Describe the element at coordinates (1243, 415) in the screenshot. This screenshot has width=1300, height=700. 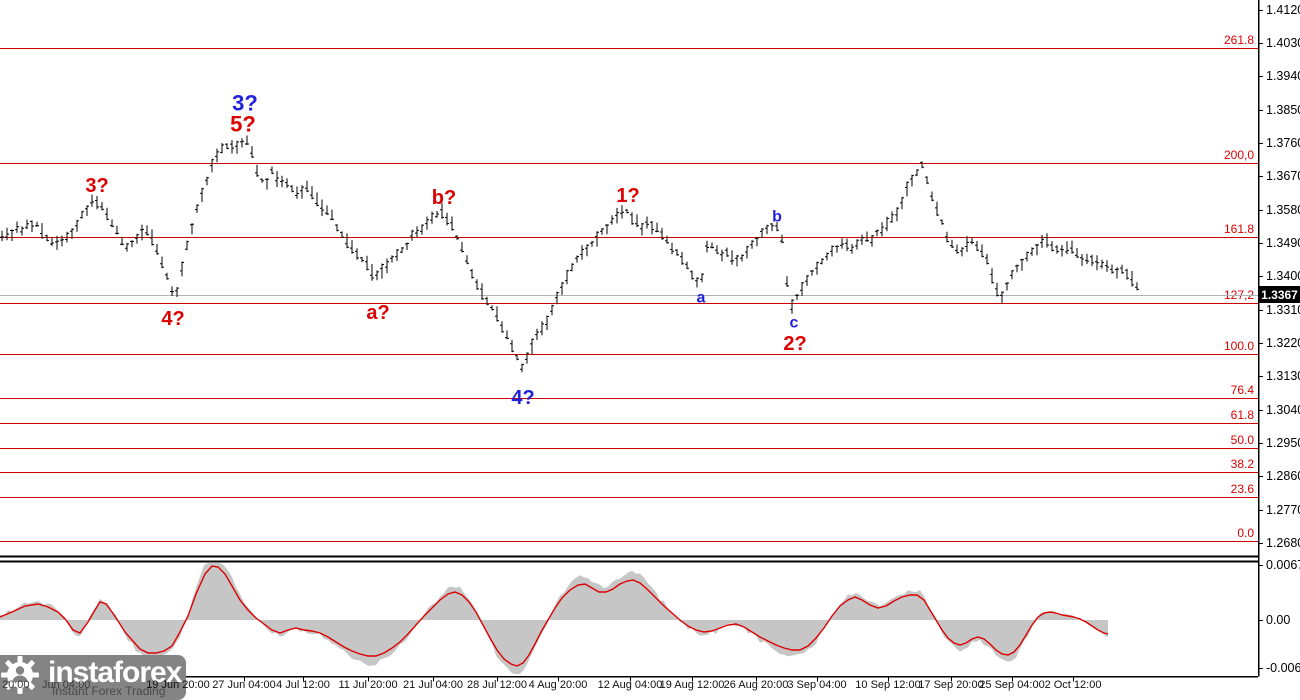
I see `fib-level-label: 61.8` at that location.